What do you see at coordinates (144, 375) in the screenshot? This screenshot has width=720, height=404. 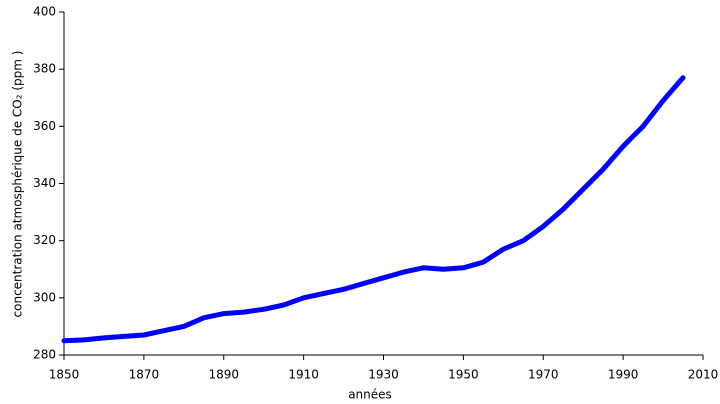 I see `x-tick-label: 1870` at bounding box center [144, 375].